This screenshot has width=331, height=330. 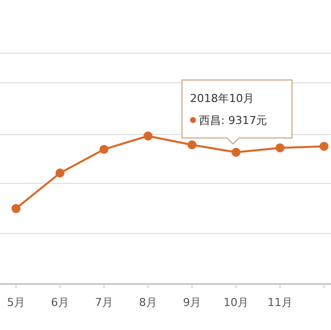 I want to click on x-tick-label: 11月, so click(x=280, y=302).